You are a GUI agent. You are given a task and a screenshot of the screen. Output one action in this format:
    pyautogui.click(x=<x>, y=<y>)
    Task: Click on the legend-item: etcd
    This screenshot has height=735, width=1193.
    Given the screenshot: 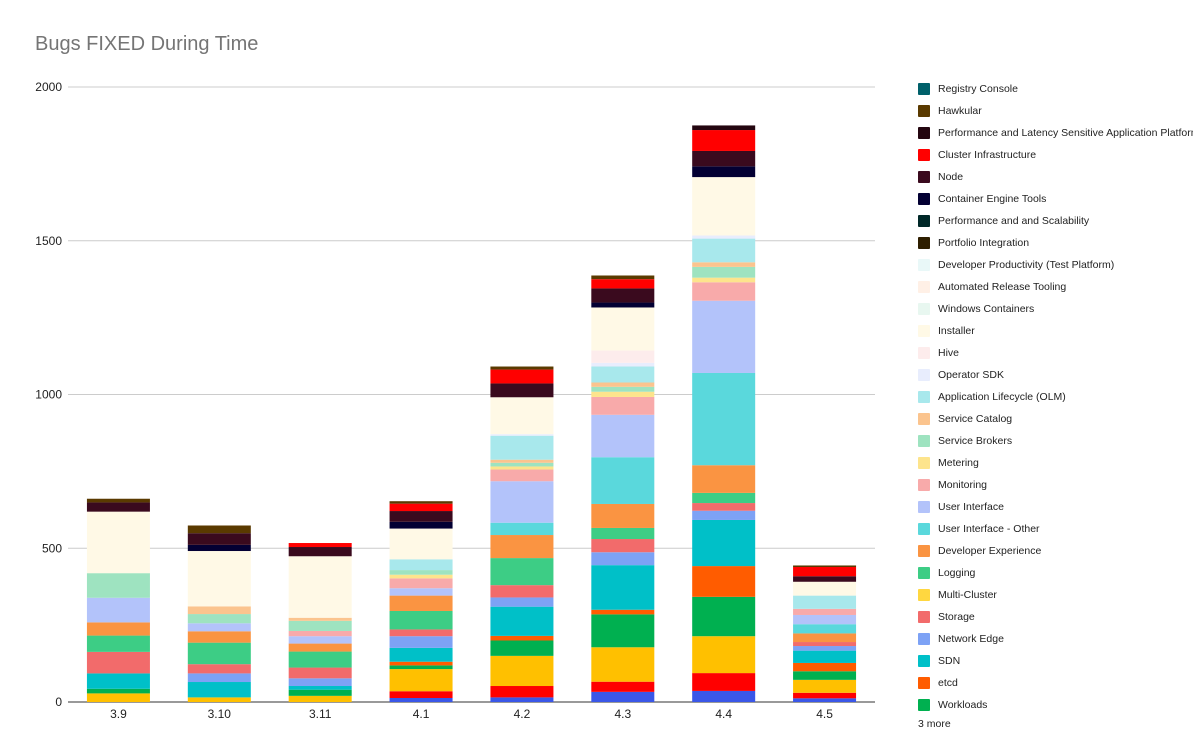 What is the action you would take?
    pyautogui.click(x=1055, y=683)
    